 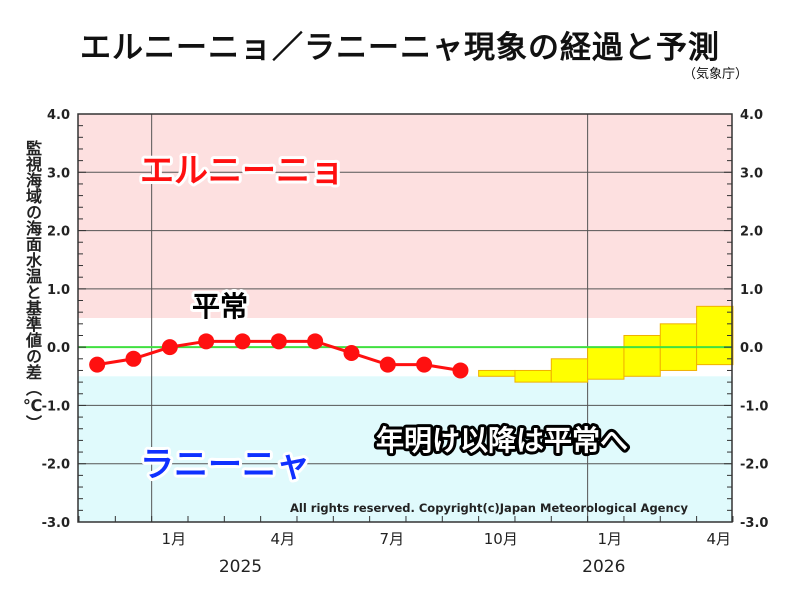 I want to click on y-tick-label-left: -1.0, so click(x=56, y=406).